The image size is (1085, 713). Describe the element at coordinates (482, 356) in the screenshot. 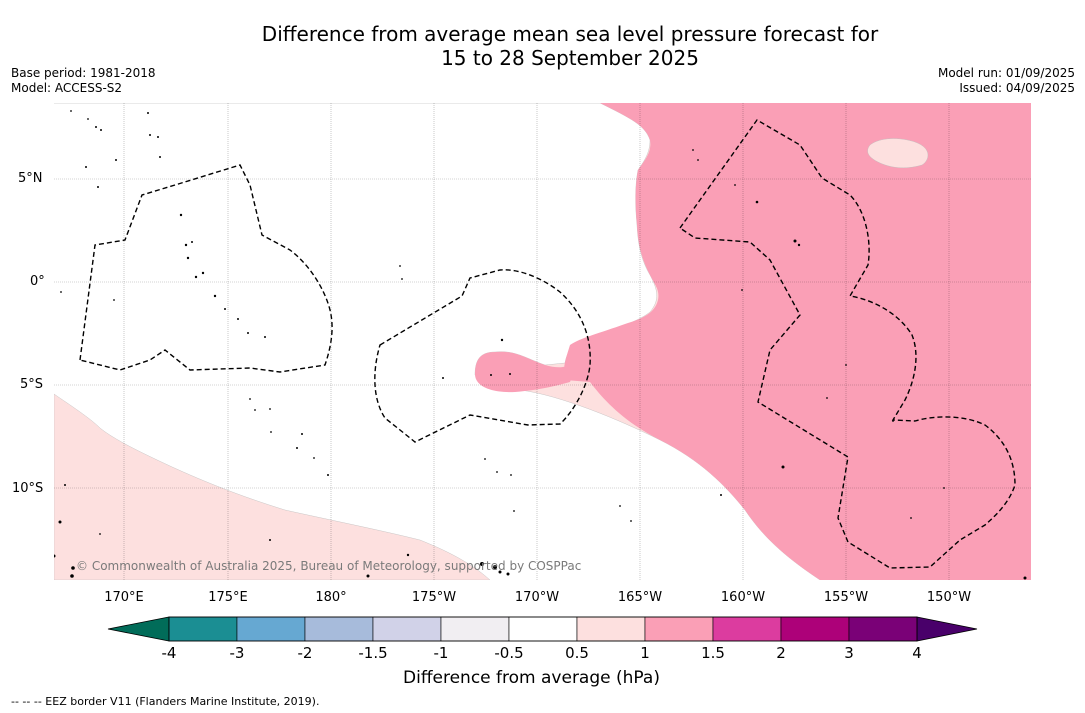

I see `eez-border-phoenix` at that location.